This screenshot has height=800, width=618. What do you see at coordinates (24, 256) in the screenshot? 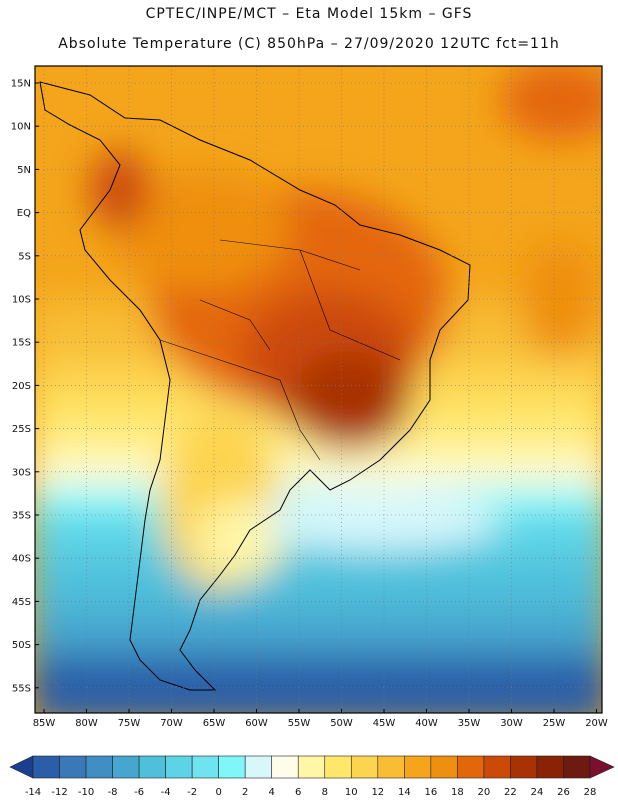
I see `lat-tick-label: 5S` at bounding box center [24, 256].